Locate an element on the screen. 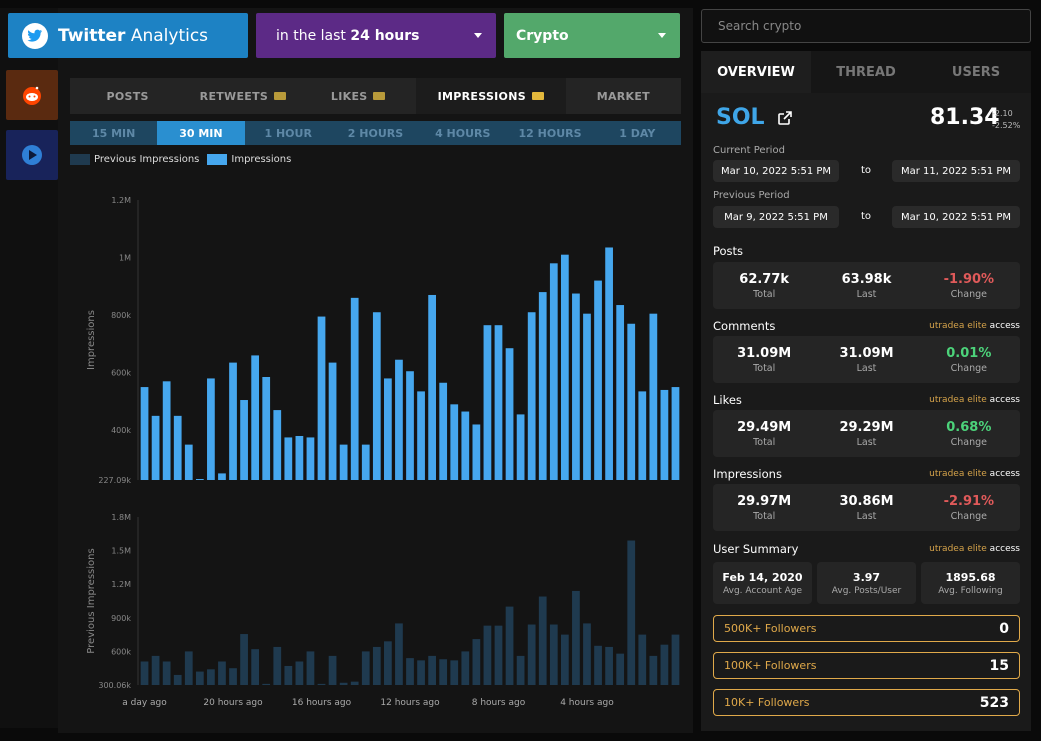  previous-period-label: Previous Period is located at coordinates (751, 195).